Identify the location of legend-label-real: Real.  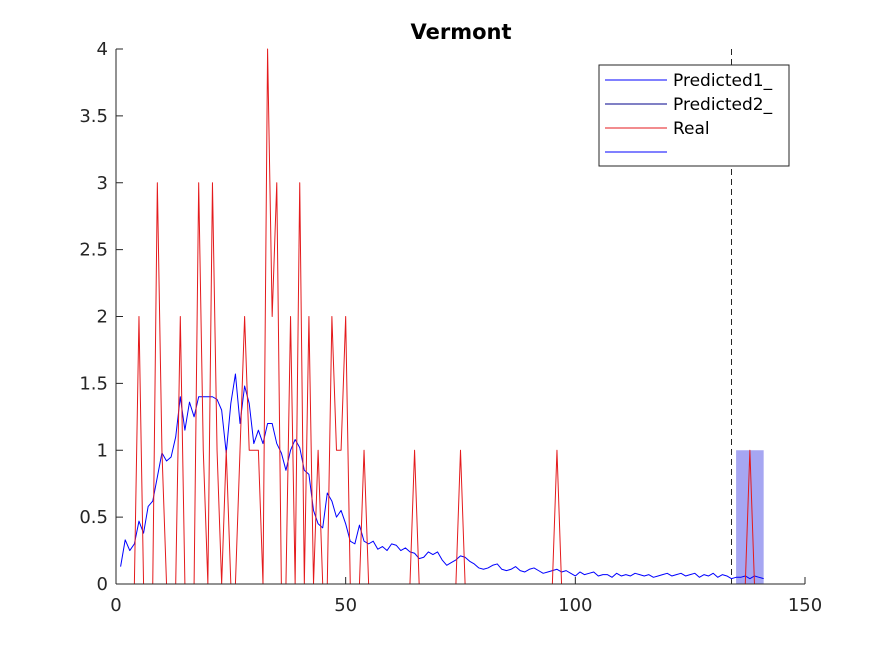
(691, 129).